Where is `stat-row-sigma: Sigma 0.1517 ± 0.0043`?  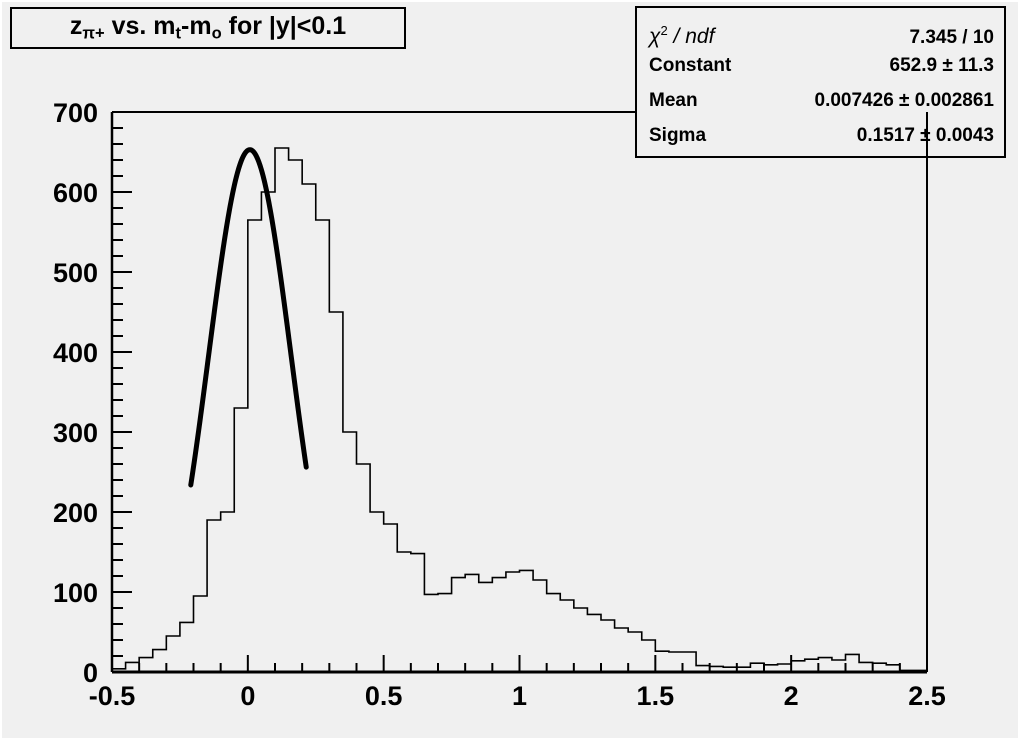 stat-row-sigma: Sigma 0.1517 ± 0.0043 is located at coordinates (821, 135).